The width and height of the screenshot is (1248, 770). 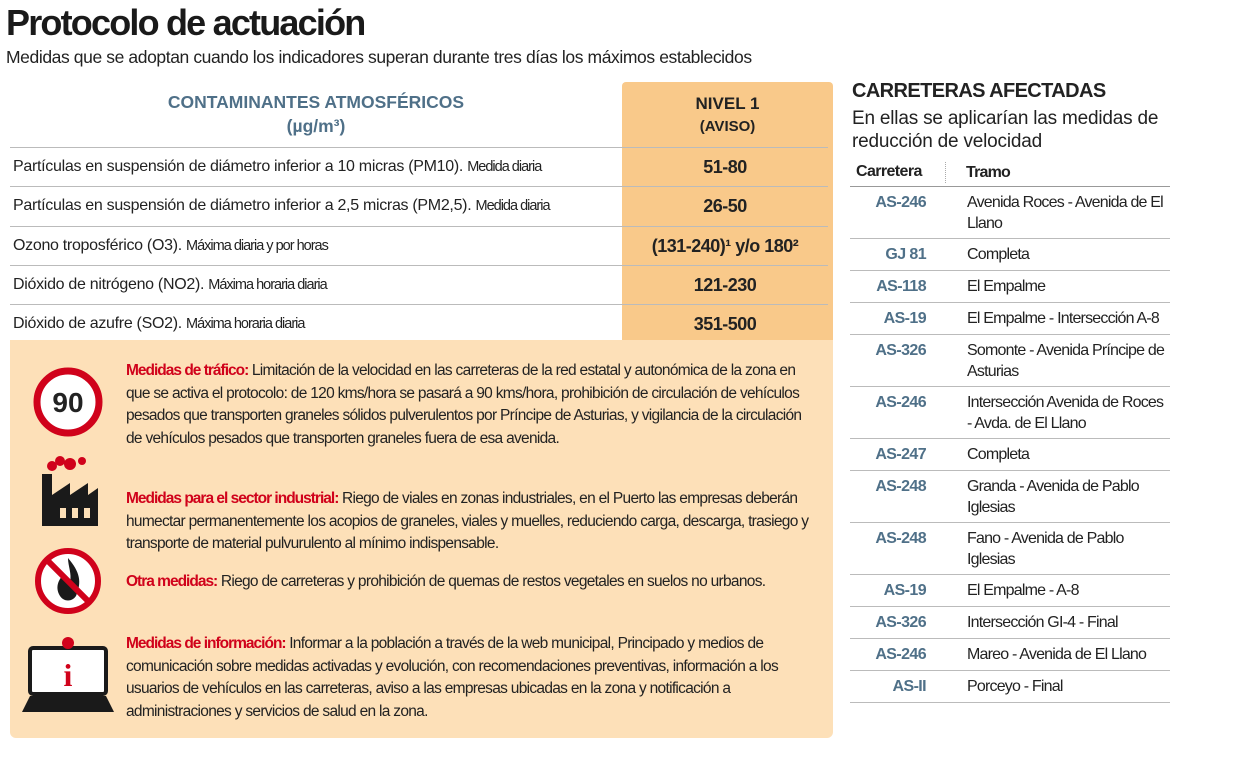 I want to click on road-row: AS-326 Intersección GI-4 - Final, so click(x=1010, y=623).